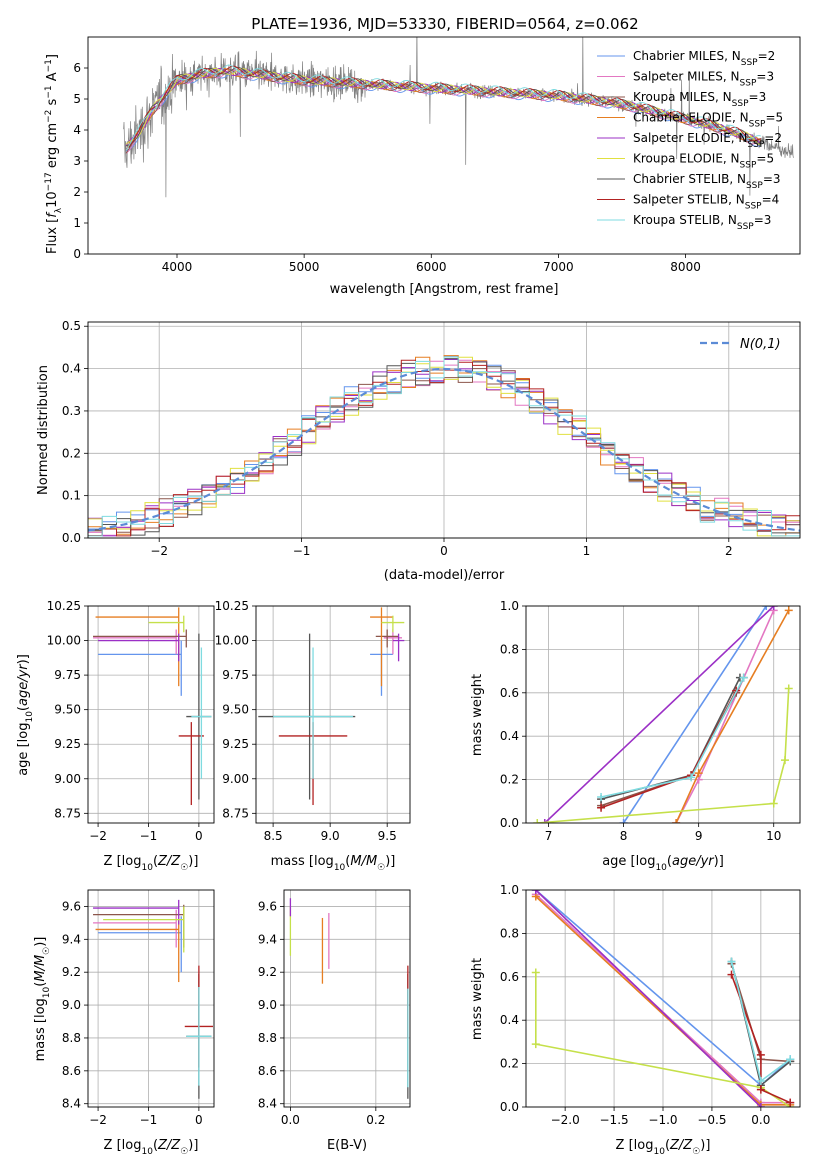 The width and height of the screenshot is (819, 1170). I want to click on axes-frame, so click(663, 998).